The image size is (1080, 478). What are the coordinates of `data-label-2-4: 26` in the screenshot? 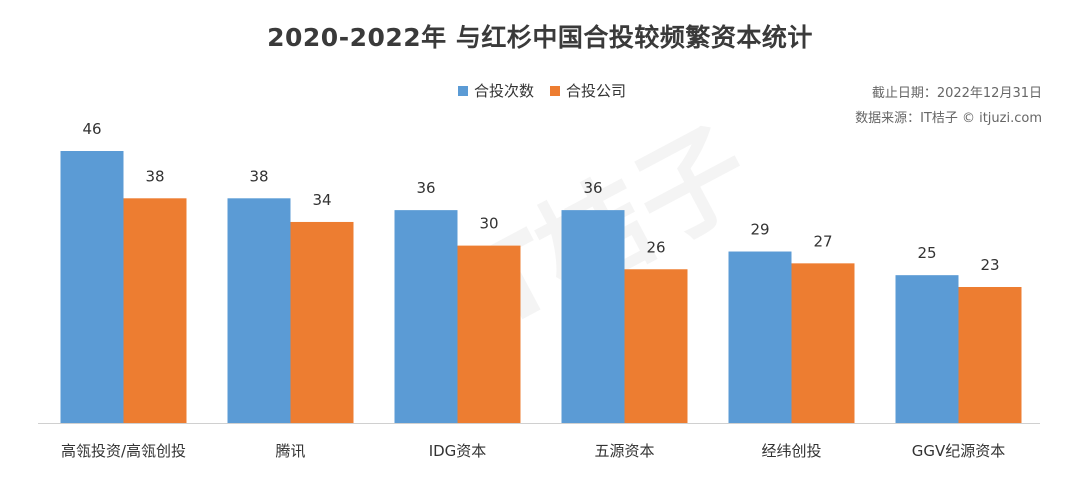 It's located at (655, 247).